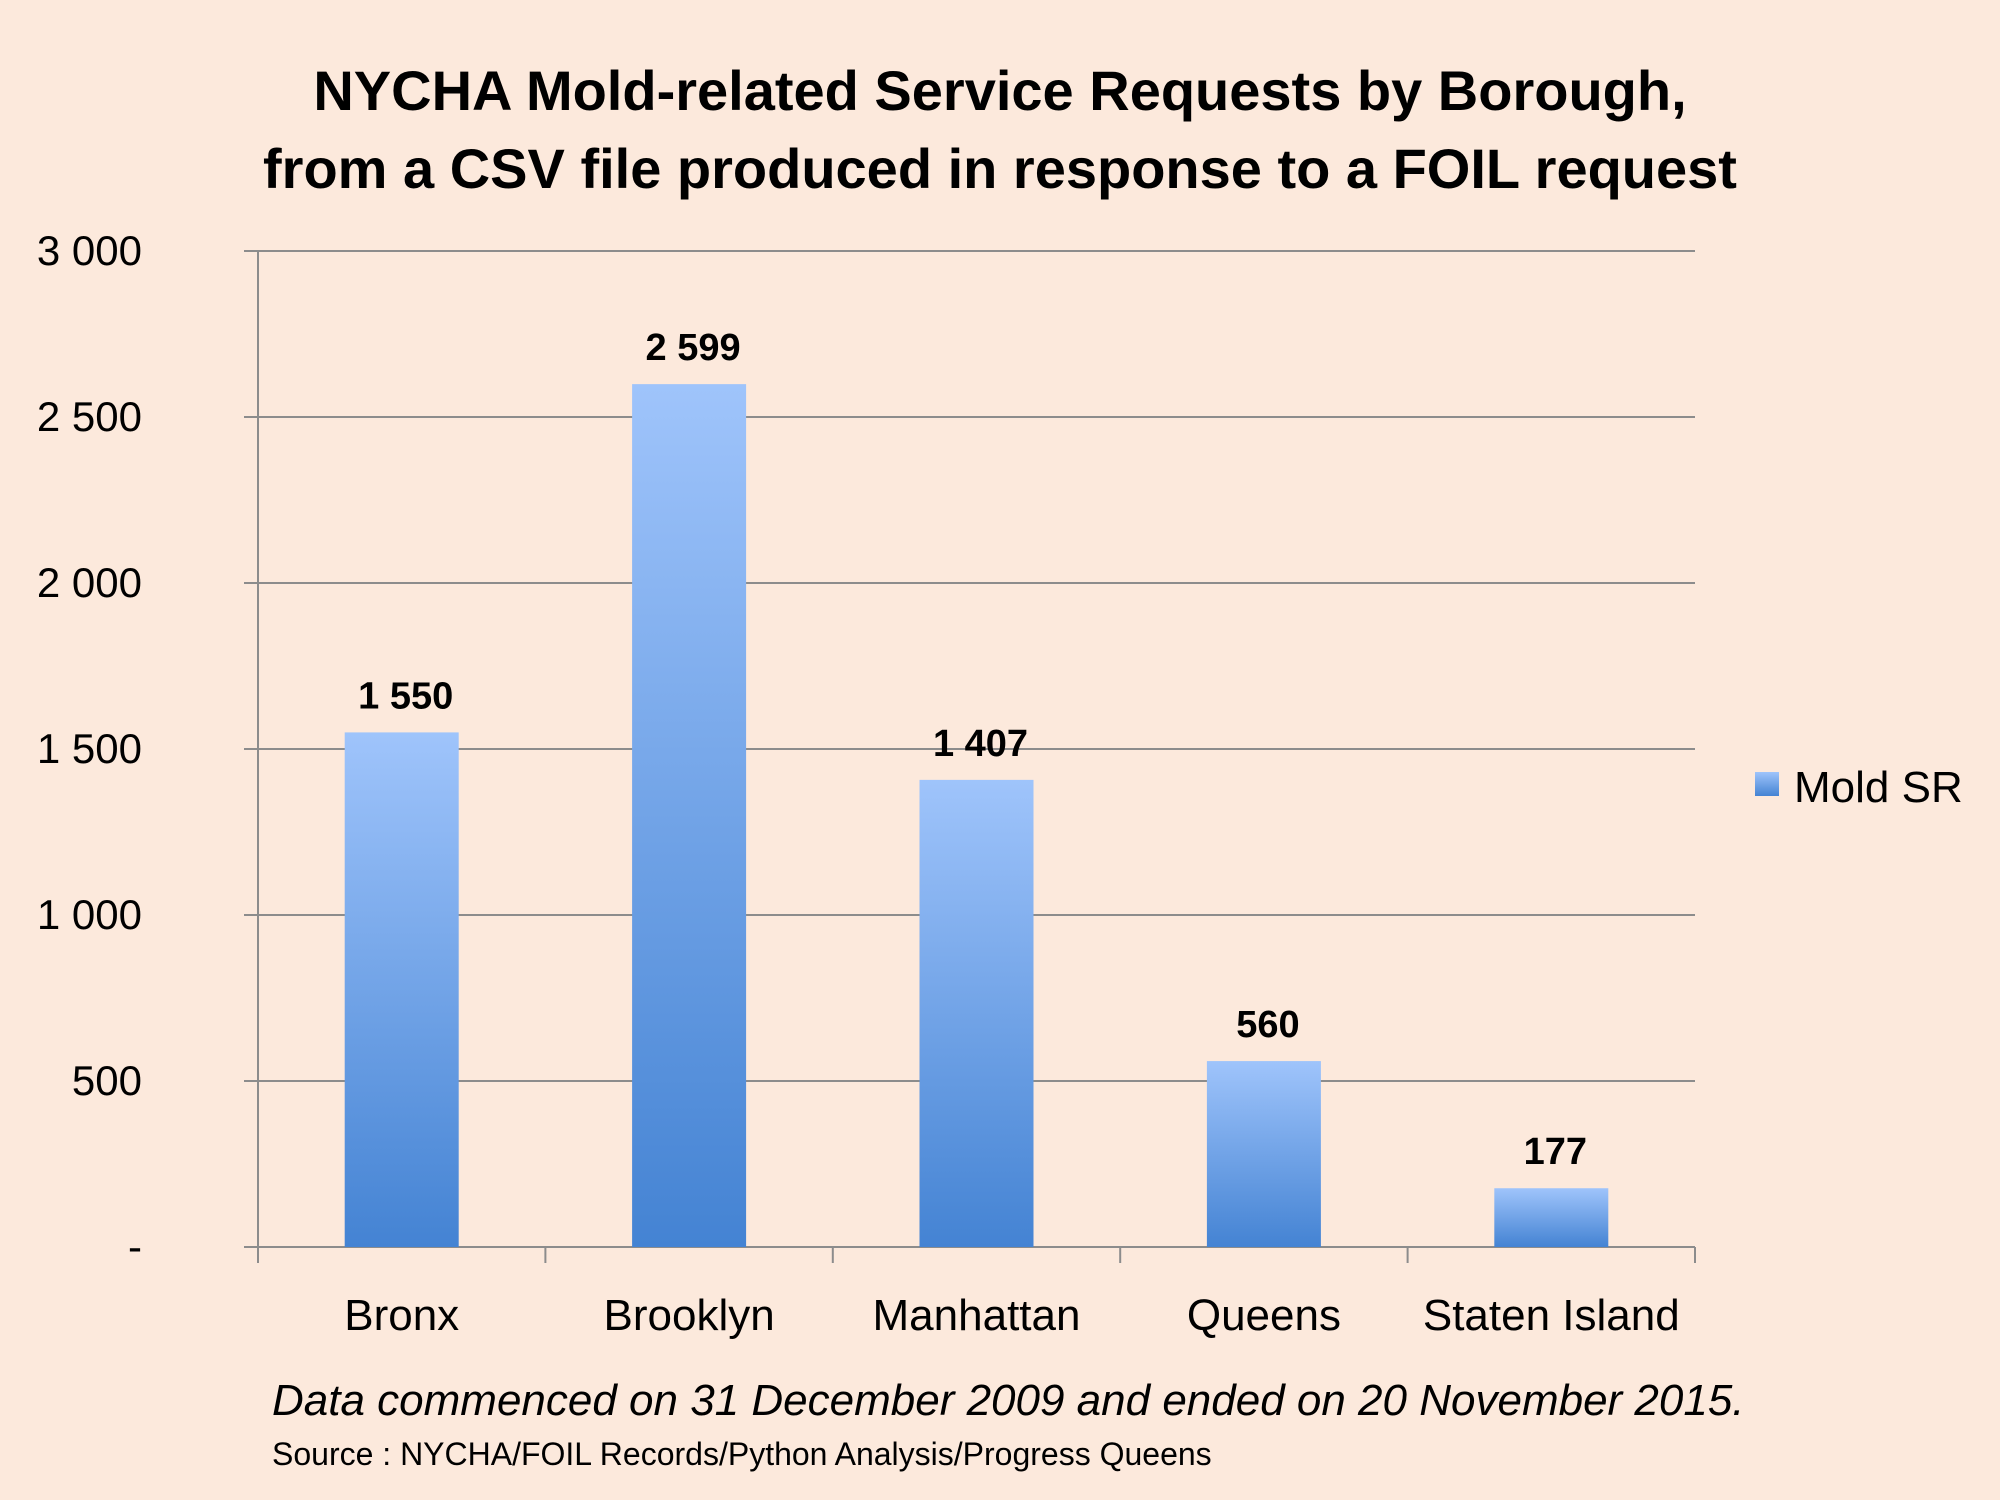  Describe the element at coordinates (1263, 1154) in the screenshot. I see `bar-queens` at that location.